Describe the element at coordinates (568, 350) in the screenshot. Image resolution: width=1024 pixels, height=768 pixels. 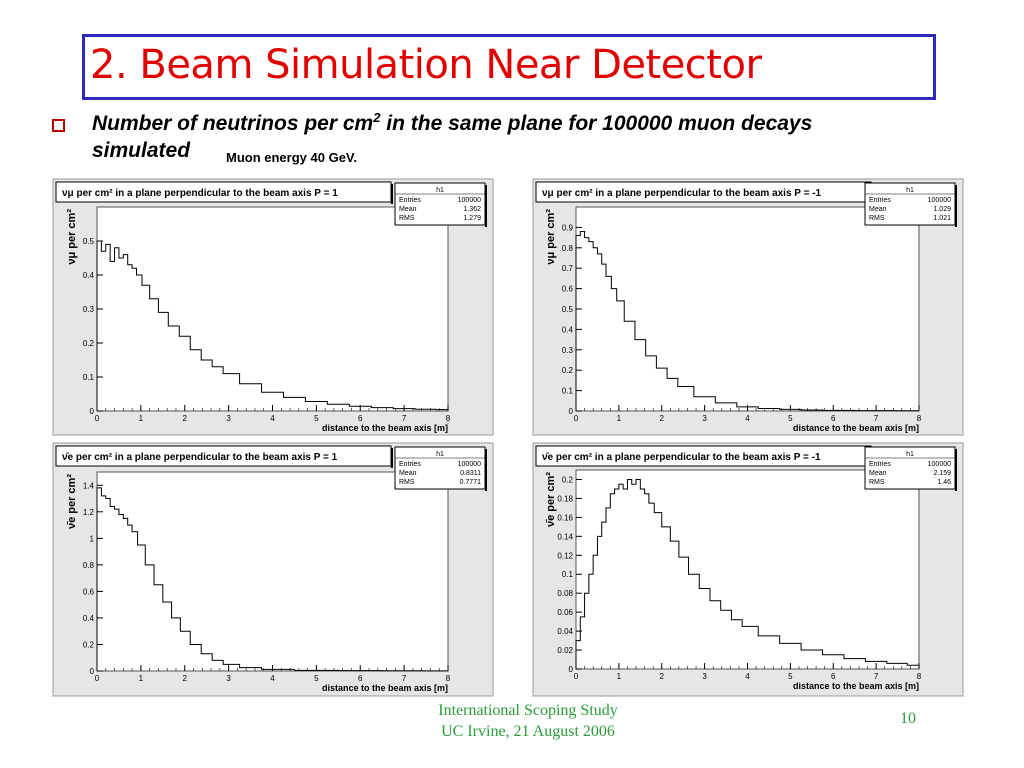
I see `y-tick-label: 0.3` at that location.